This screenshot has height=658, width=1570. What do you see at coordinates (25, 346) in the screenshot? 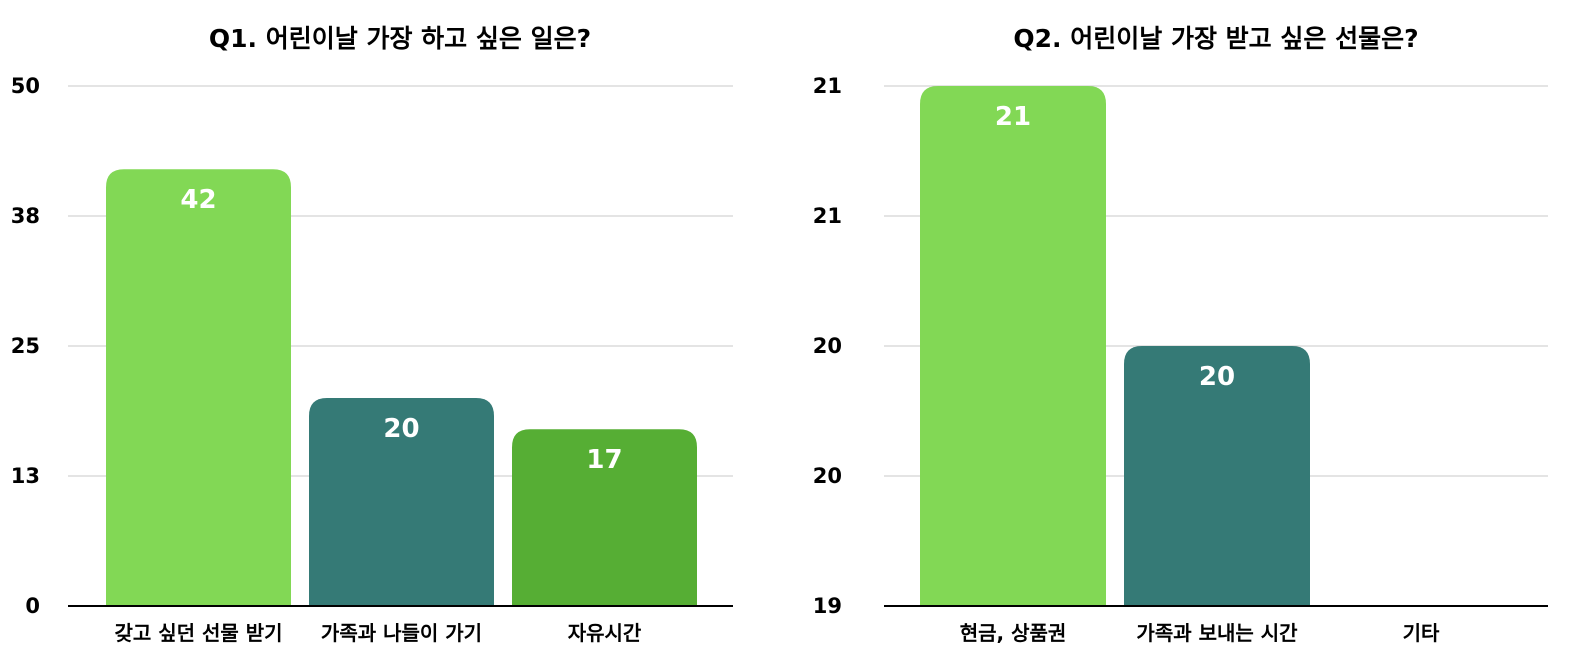
I see `y-tick-label: 25` at bounding box center [25, 346].